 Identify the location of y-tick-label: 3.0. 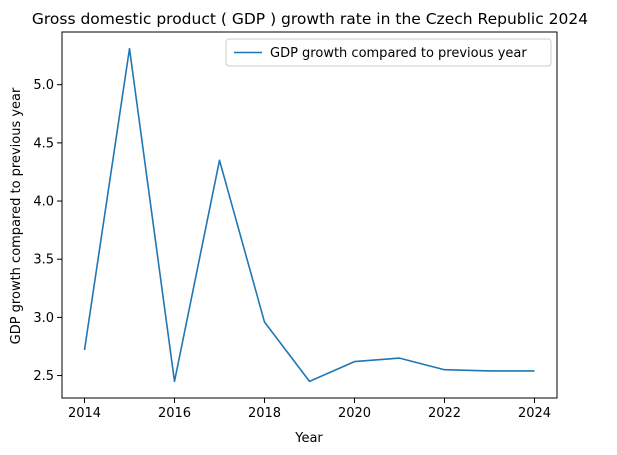
(43, 318).